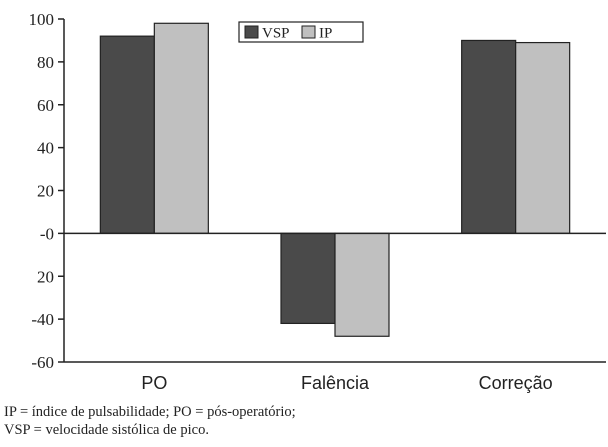 The image size is (608, 447). What do you see at coordinates (42, 19) in the screenshot?
I see `y-tick-label: 100` at bounding box center [42, 19].